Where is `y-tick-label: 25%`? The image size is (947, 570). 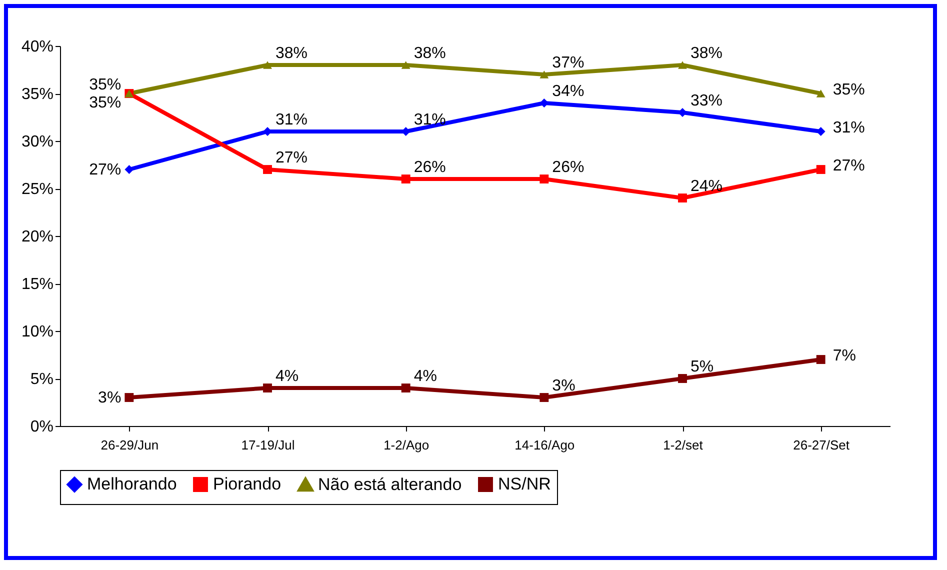 y-tick-label: 25% is located at coordinates (37, 189).